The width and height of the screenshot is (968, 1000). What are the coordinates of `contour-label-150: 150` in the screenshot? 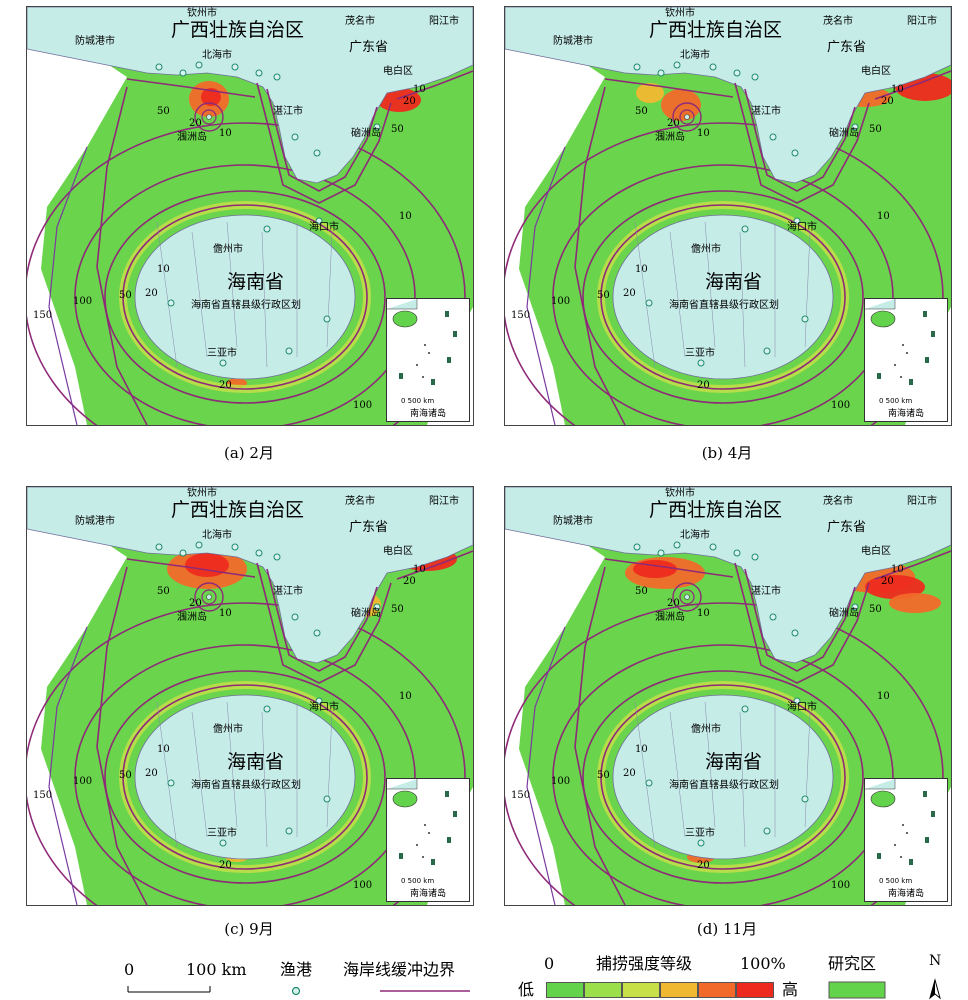 It's located at (43, 795).